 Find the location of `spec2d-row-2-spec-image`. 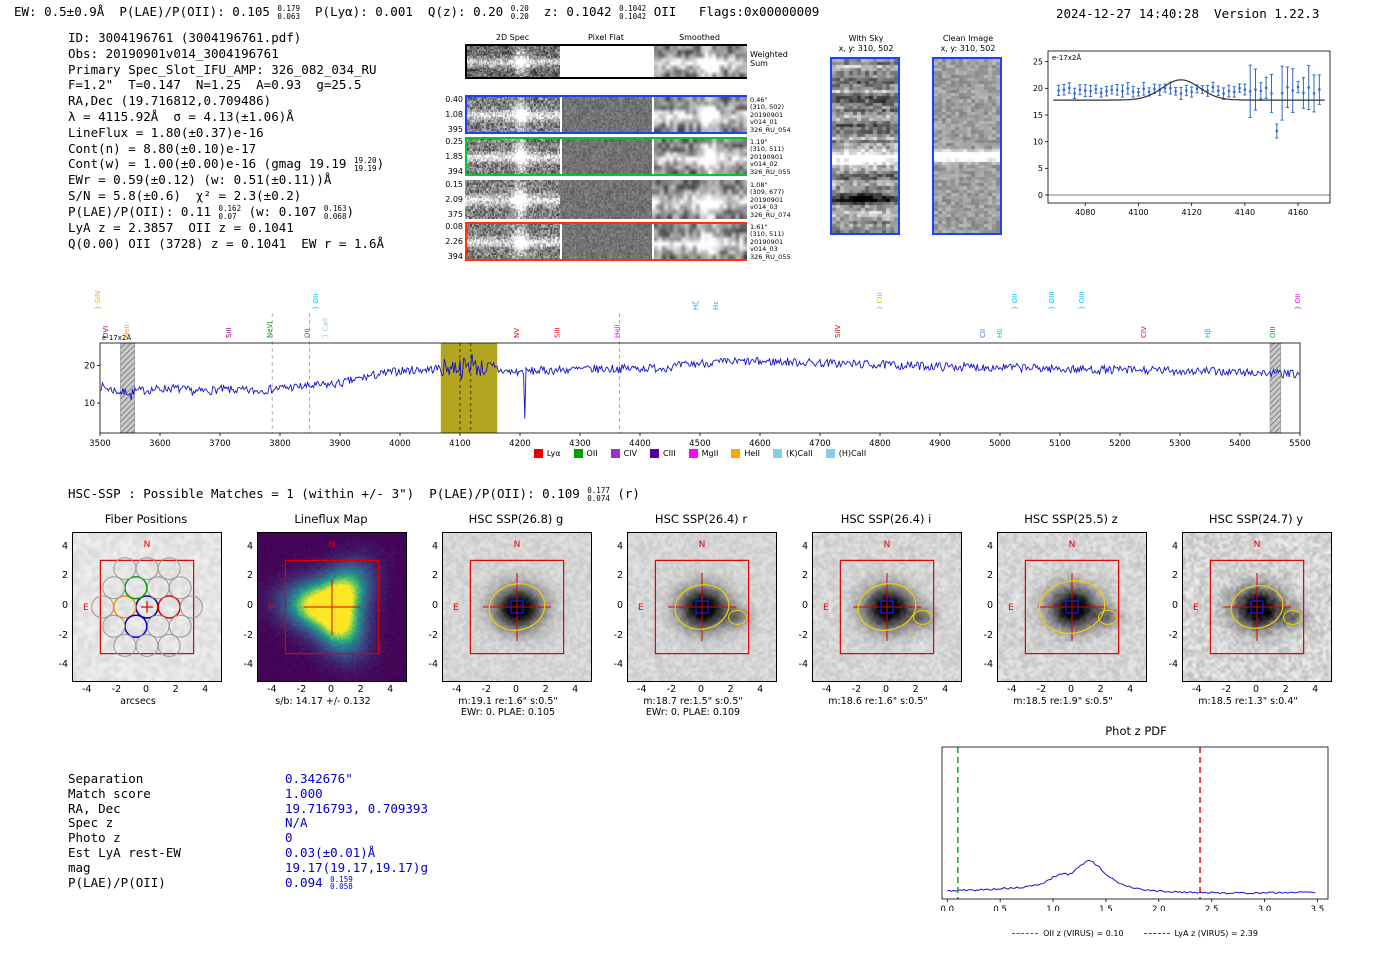

spec2d-row-2-spec-image is located at coordinates (513, 156).